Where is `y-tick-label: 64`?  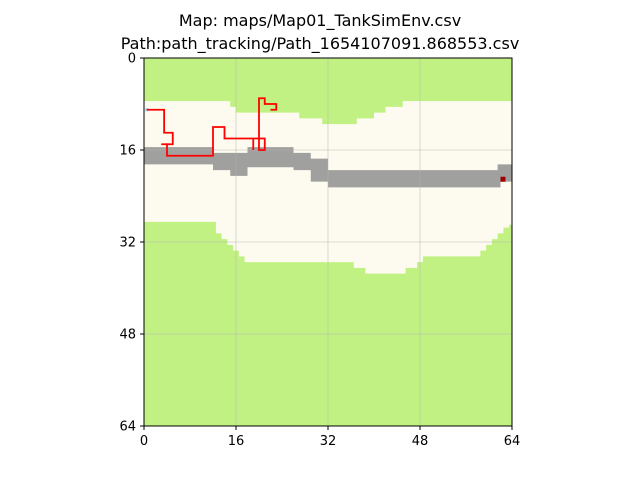 y-tick-label: 64 is located at coordinates (127, 427).